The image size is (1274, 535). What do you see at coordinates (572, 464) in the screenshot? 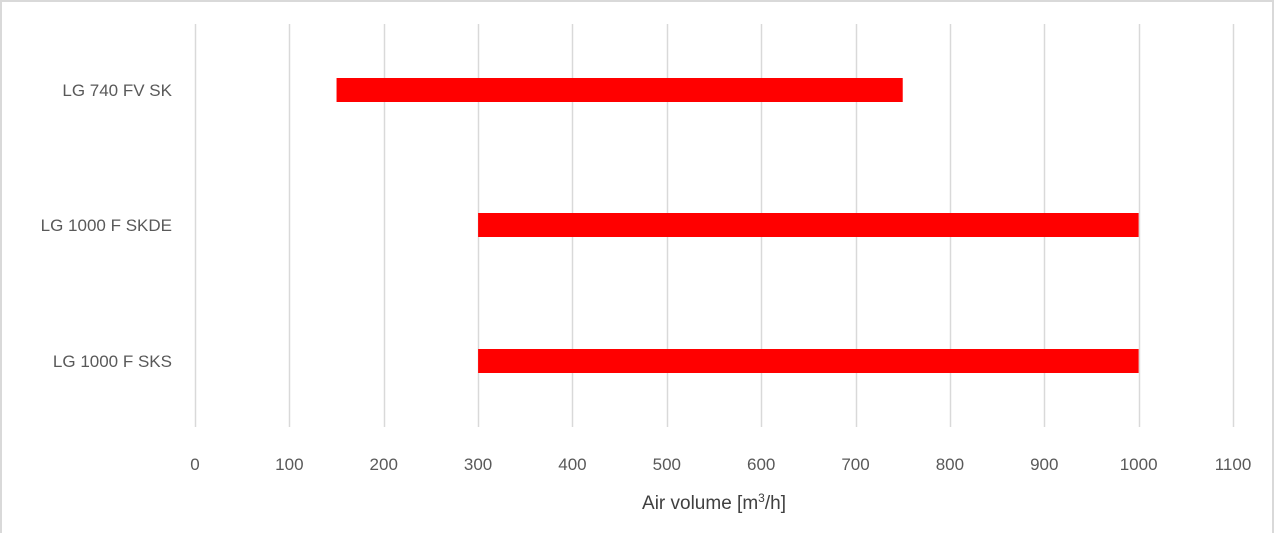
I see `x-tick-label: 400` at bounding box center [572, 464].